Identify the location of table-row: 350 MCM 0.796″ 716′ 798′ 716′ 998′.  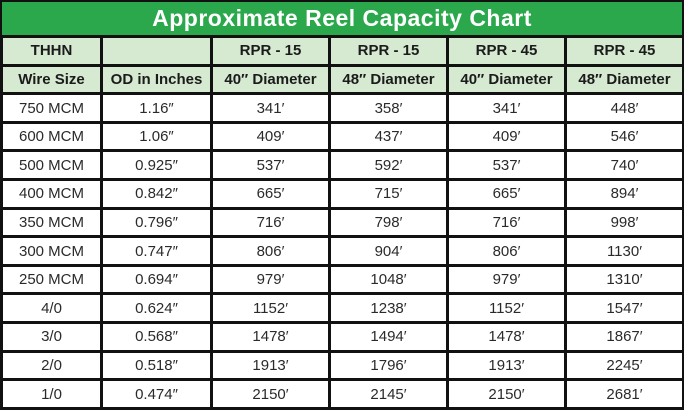
(342, 222).